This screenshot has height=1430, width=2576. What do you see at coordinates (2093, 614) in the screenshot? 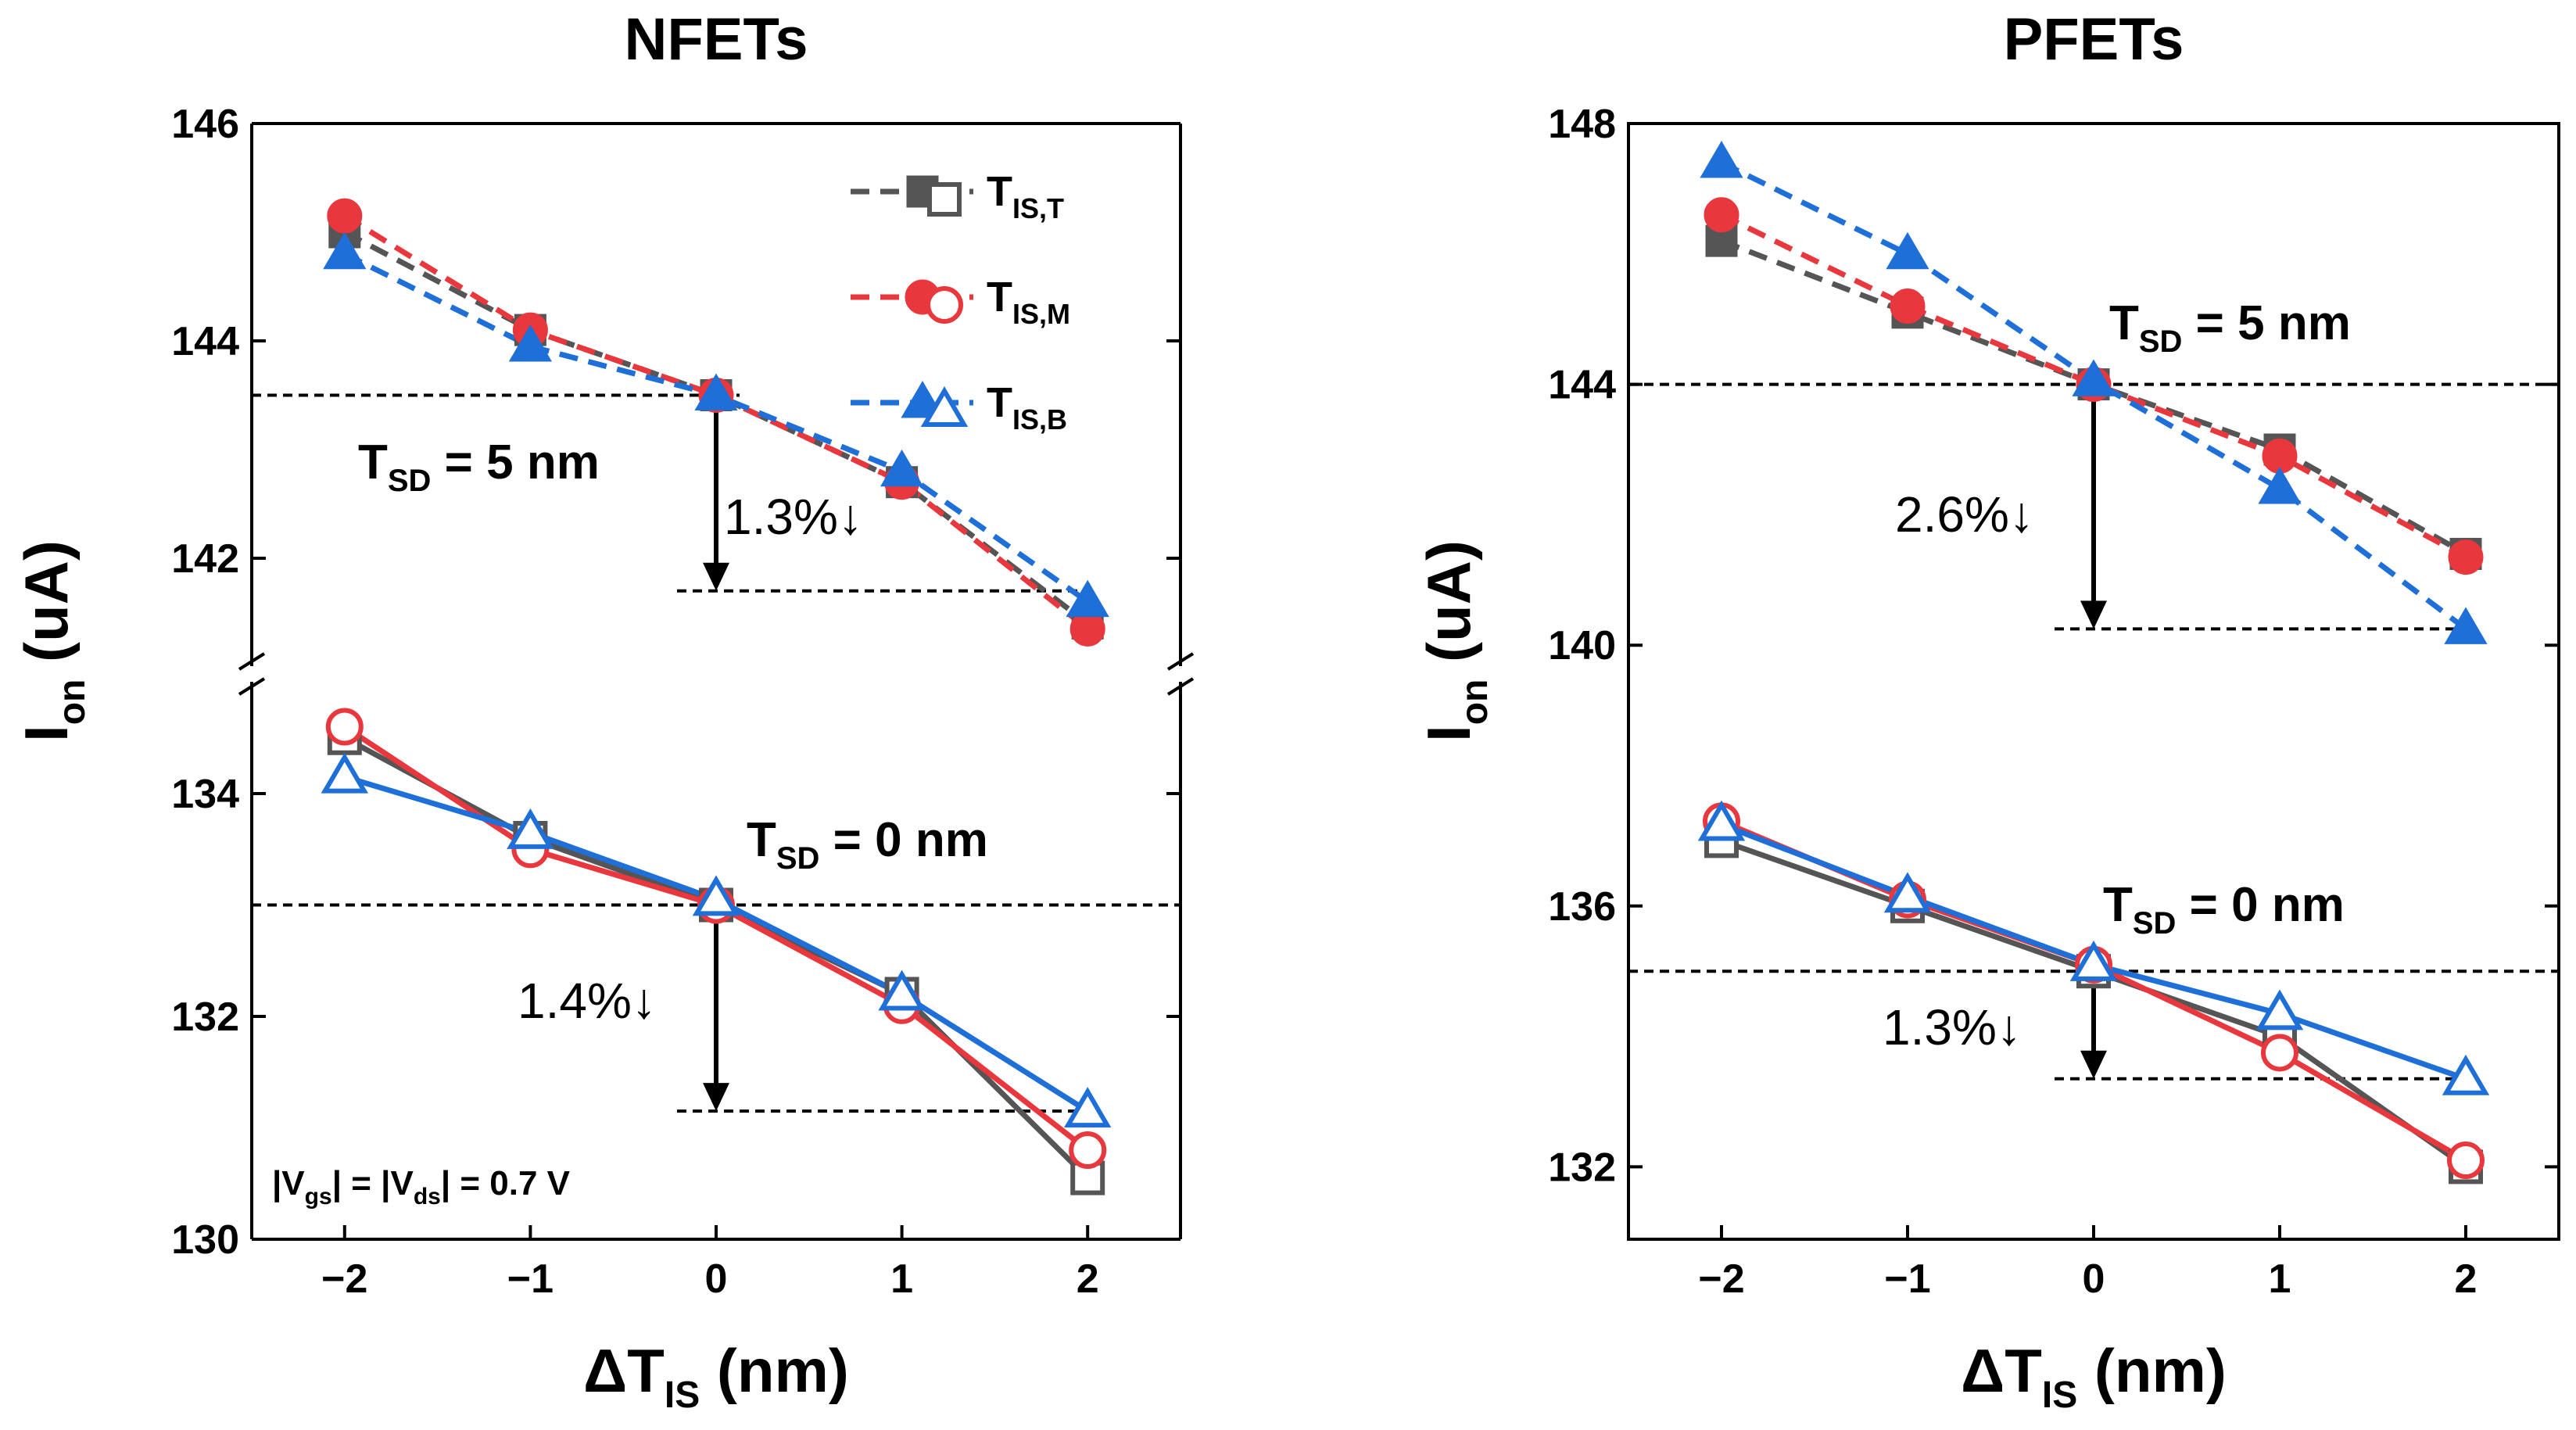
I see `pfets-upper-arrow-head` at bounding box center [2093, 614].